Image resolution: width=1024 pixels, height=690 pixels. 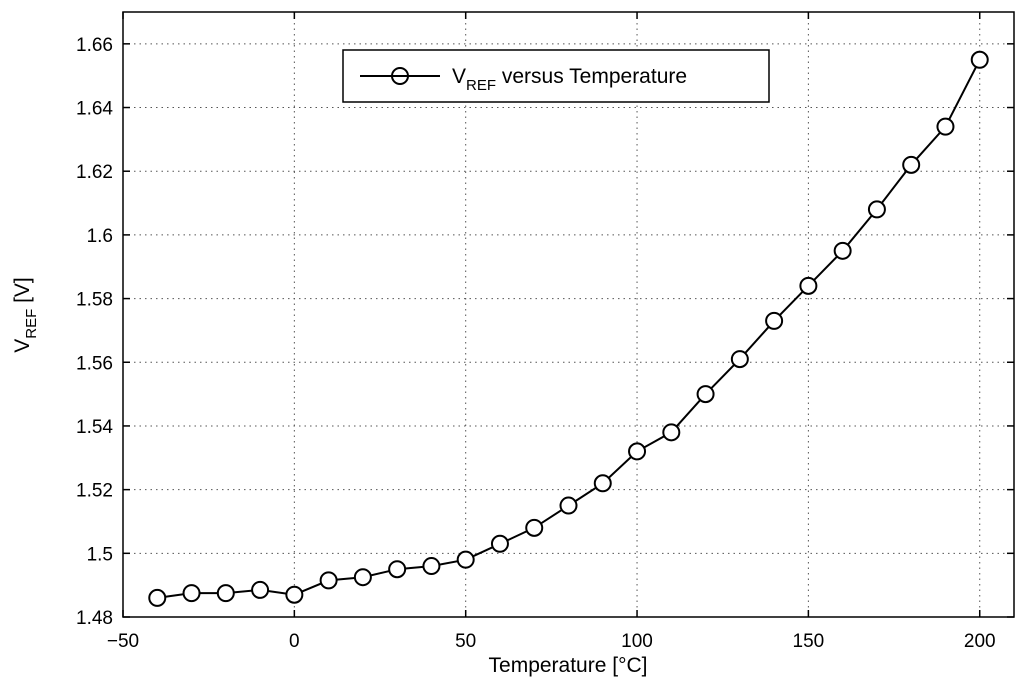 What do you see at coordinates (100, 554) in the screenshot?
I see `y-tick-label: 1.5` at bounding box center [100, 554].